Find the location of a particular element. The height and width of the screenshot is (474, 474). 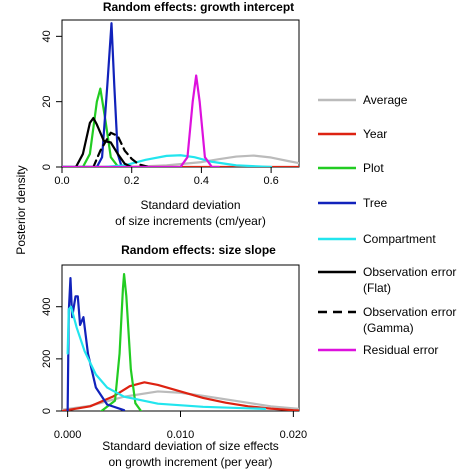

series-line-observation-error-gamma is located at coordinates (121, 149).